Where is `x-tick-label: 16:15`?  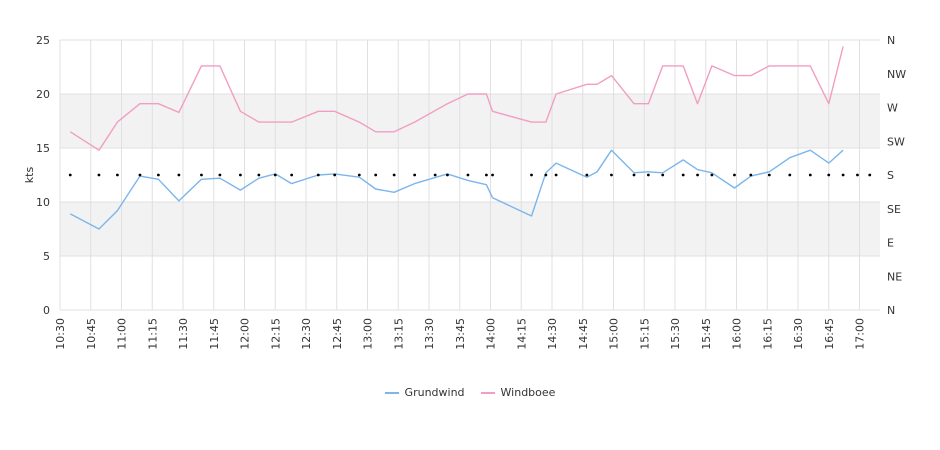
x-tick-label: 16:15 is located at coordinates (767, 334).